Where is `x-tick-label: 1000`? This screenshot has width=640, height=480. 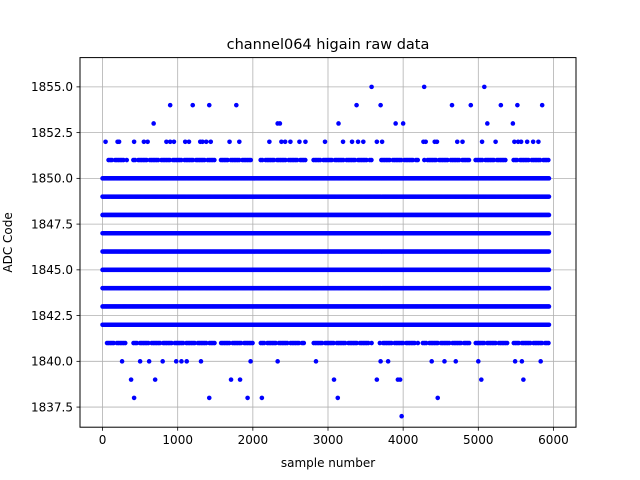
x-tick-label: 1000 is located at coordinates (177, 440).